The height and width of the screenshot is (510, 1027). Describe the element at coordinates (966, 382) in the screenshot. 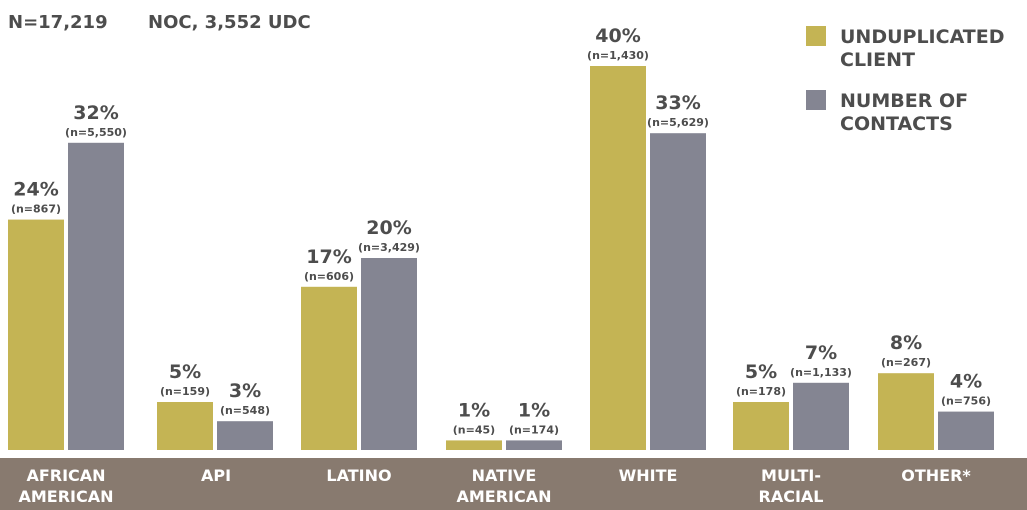

I see `data-label-percent: 4%` at that location.